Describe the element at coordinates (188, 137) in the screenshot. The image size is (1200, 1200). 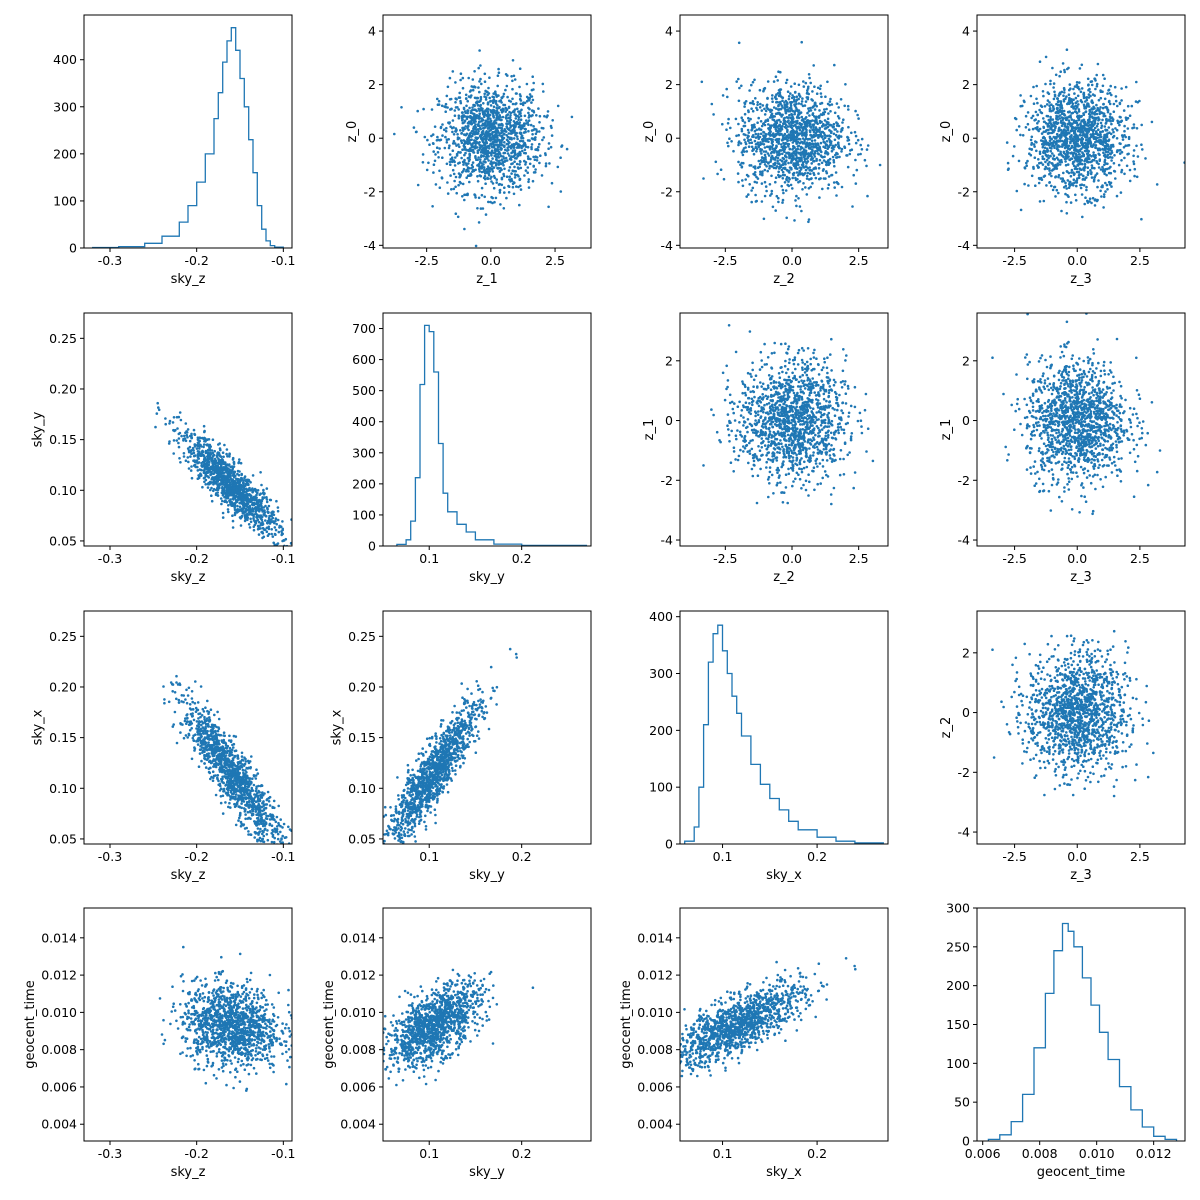
I see `histogram-step-line` at that location.